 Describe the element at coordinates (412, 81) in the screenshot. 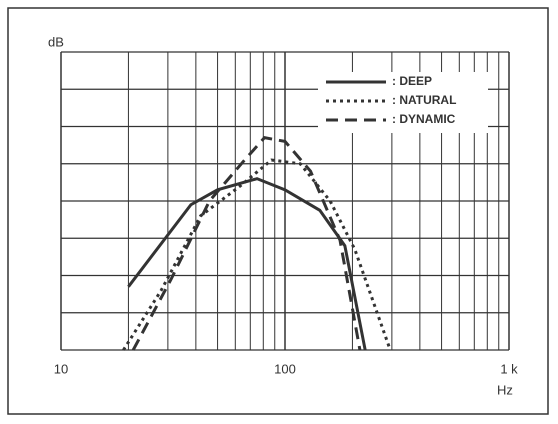

I see `legend-label: : DEEP` at that location.